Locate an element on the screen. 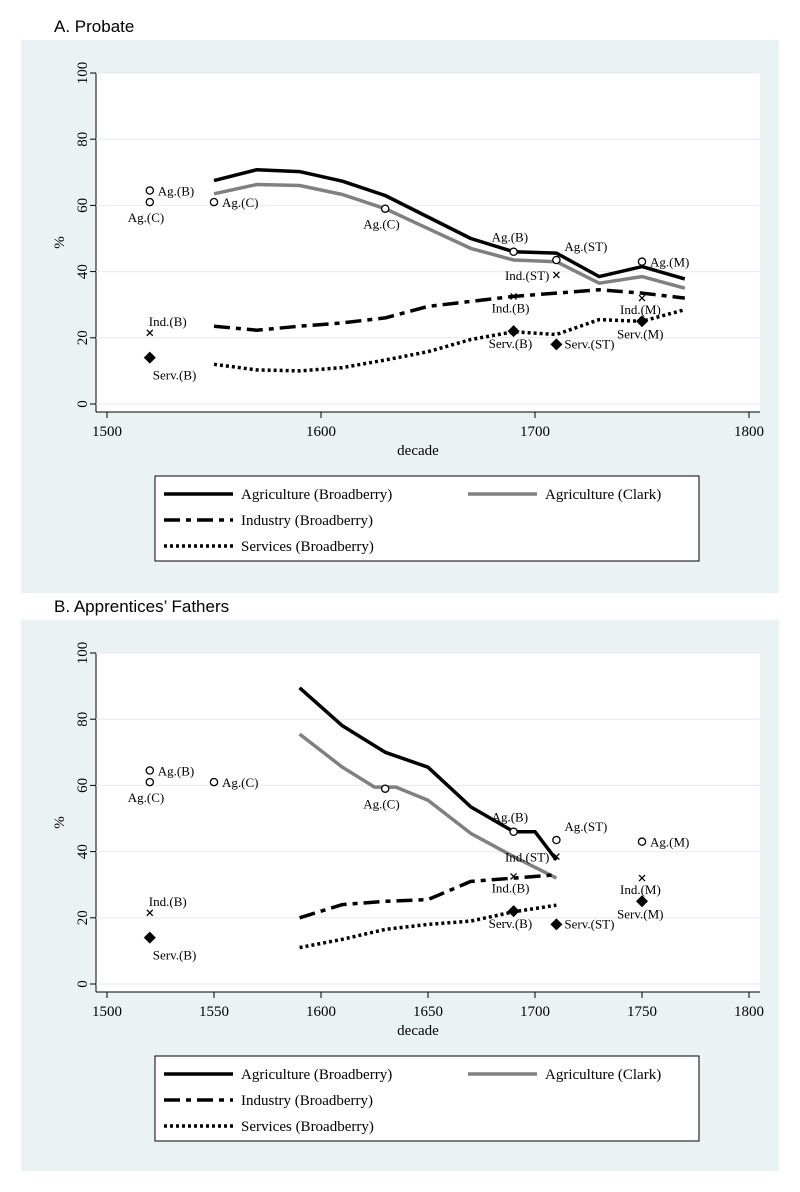  annotation-label: Serv.(ST) is located at coordinates (589, 923).